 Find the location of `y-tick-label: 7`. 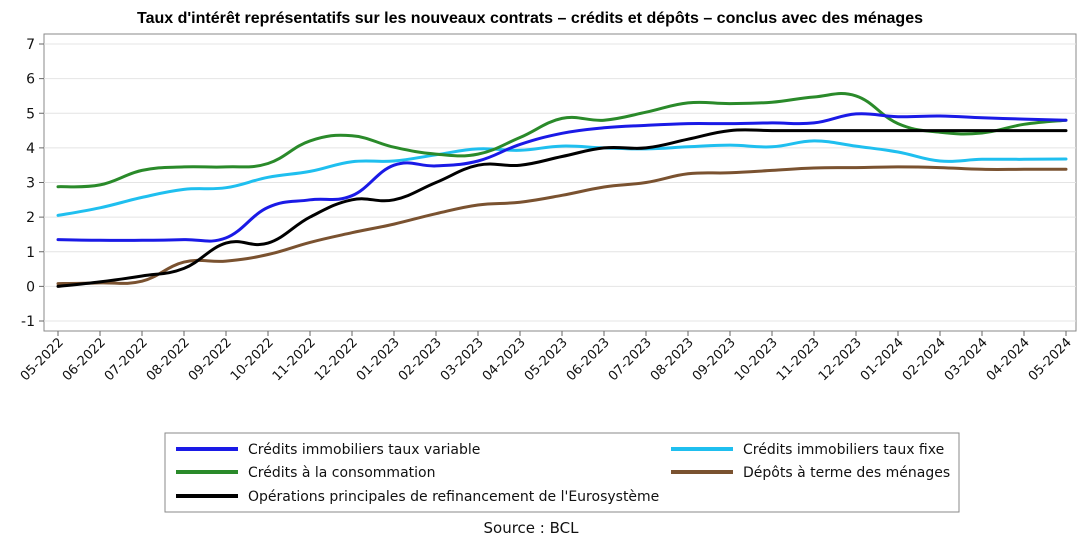

y-tick-label: 7 is located at coordinates (30, 45).